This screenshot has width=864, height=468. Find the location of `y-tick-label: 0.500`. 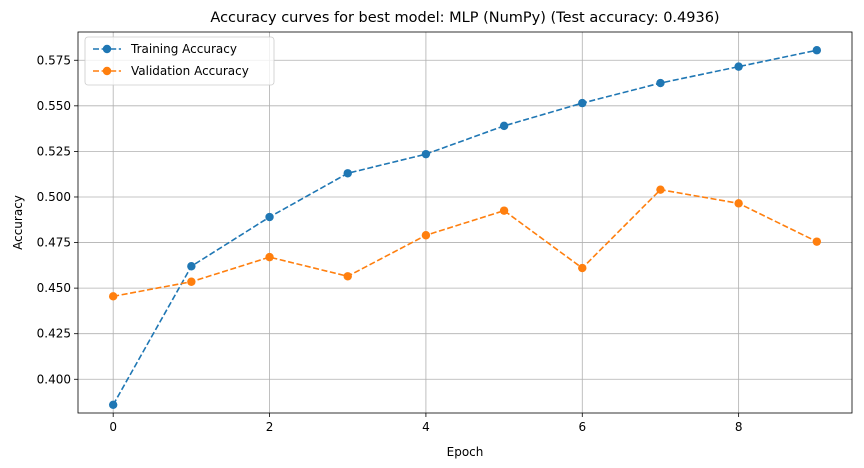

y-tick-label: 0.500 is located at coordinates (54, 197).